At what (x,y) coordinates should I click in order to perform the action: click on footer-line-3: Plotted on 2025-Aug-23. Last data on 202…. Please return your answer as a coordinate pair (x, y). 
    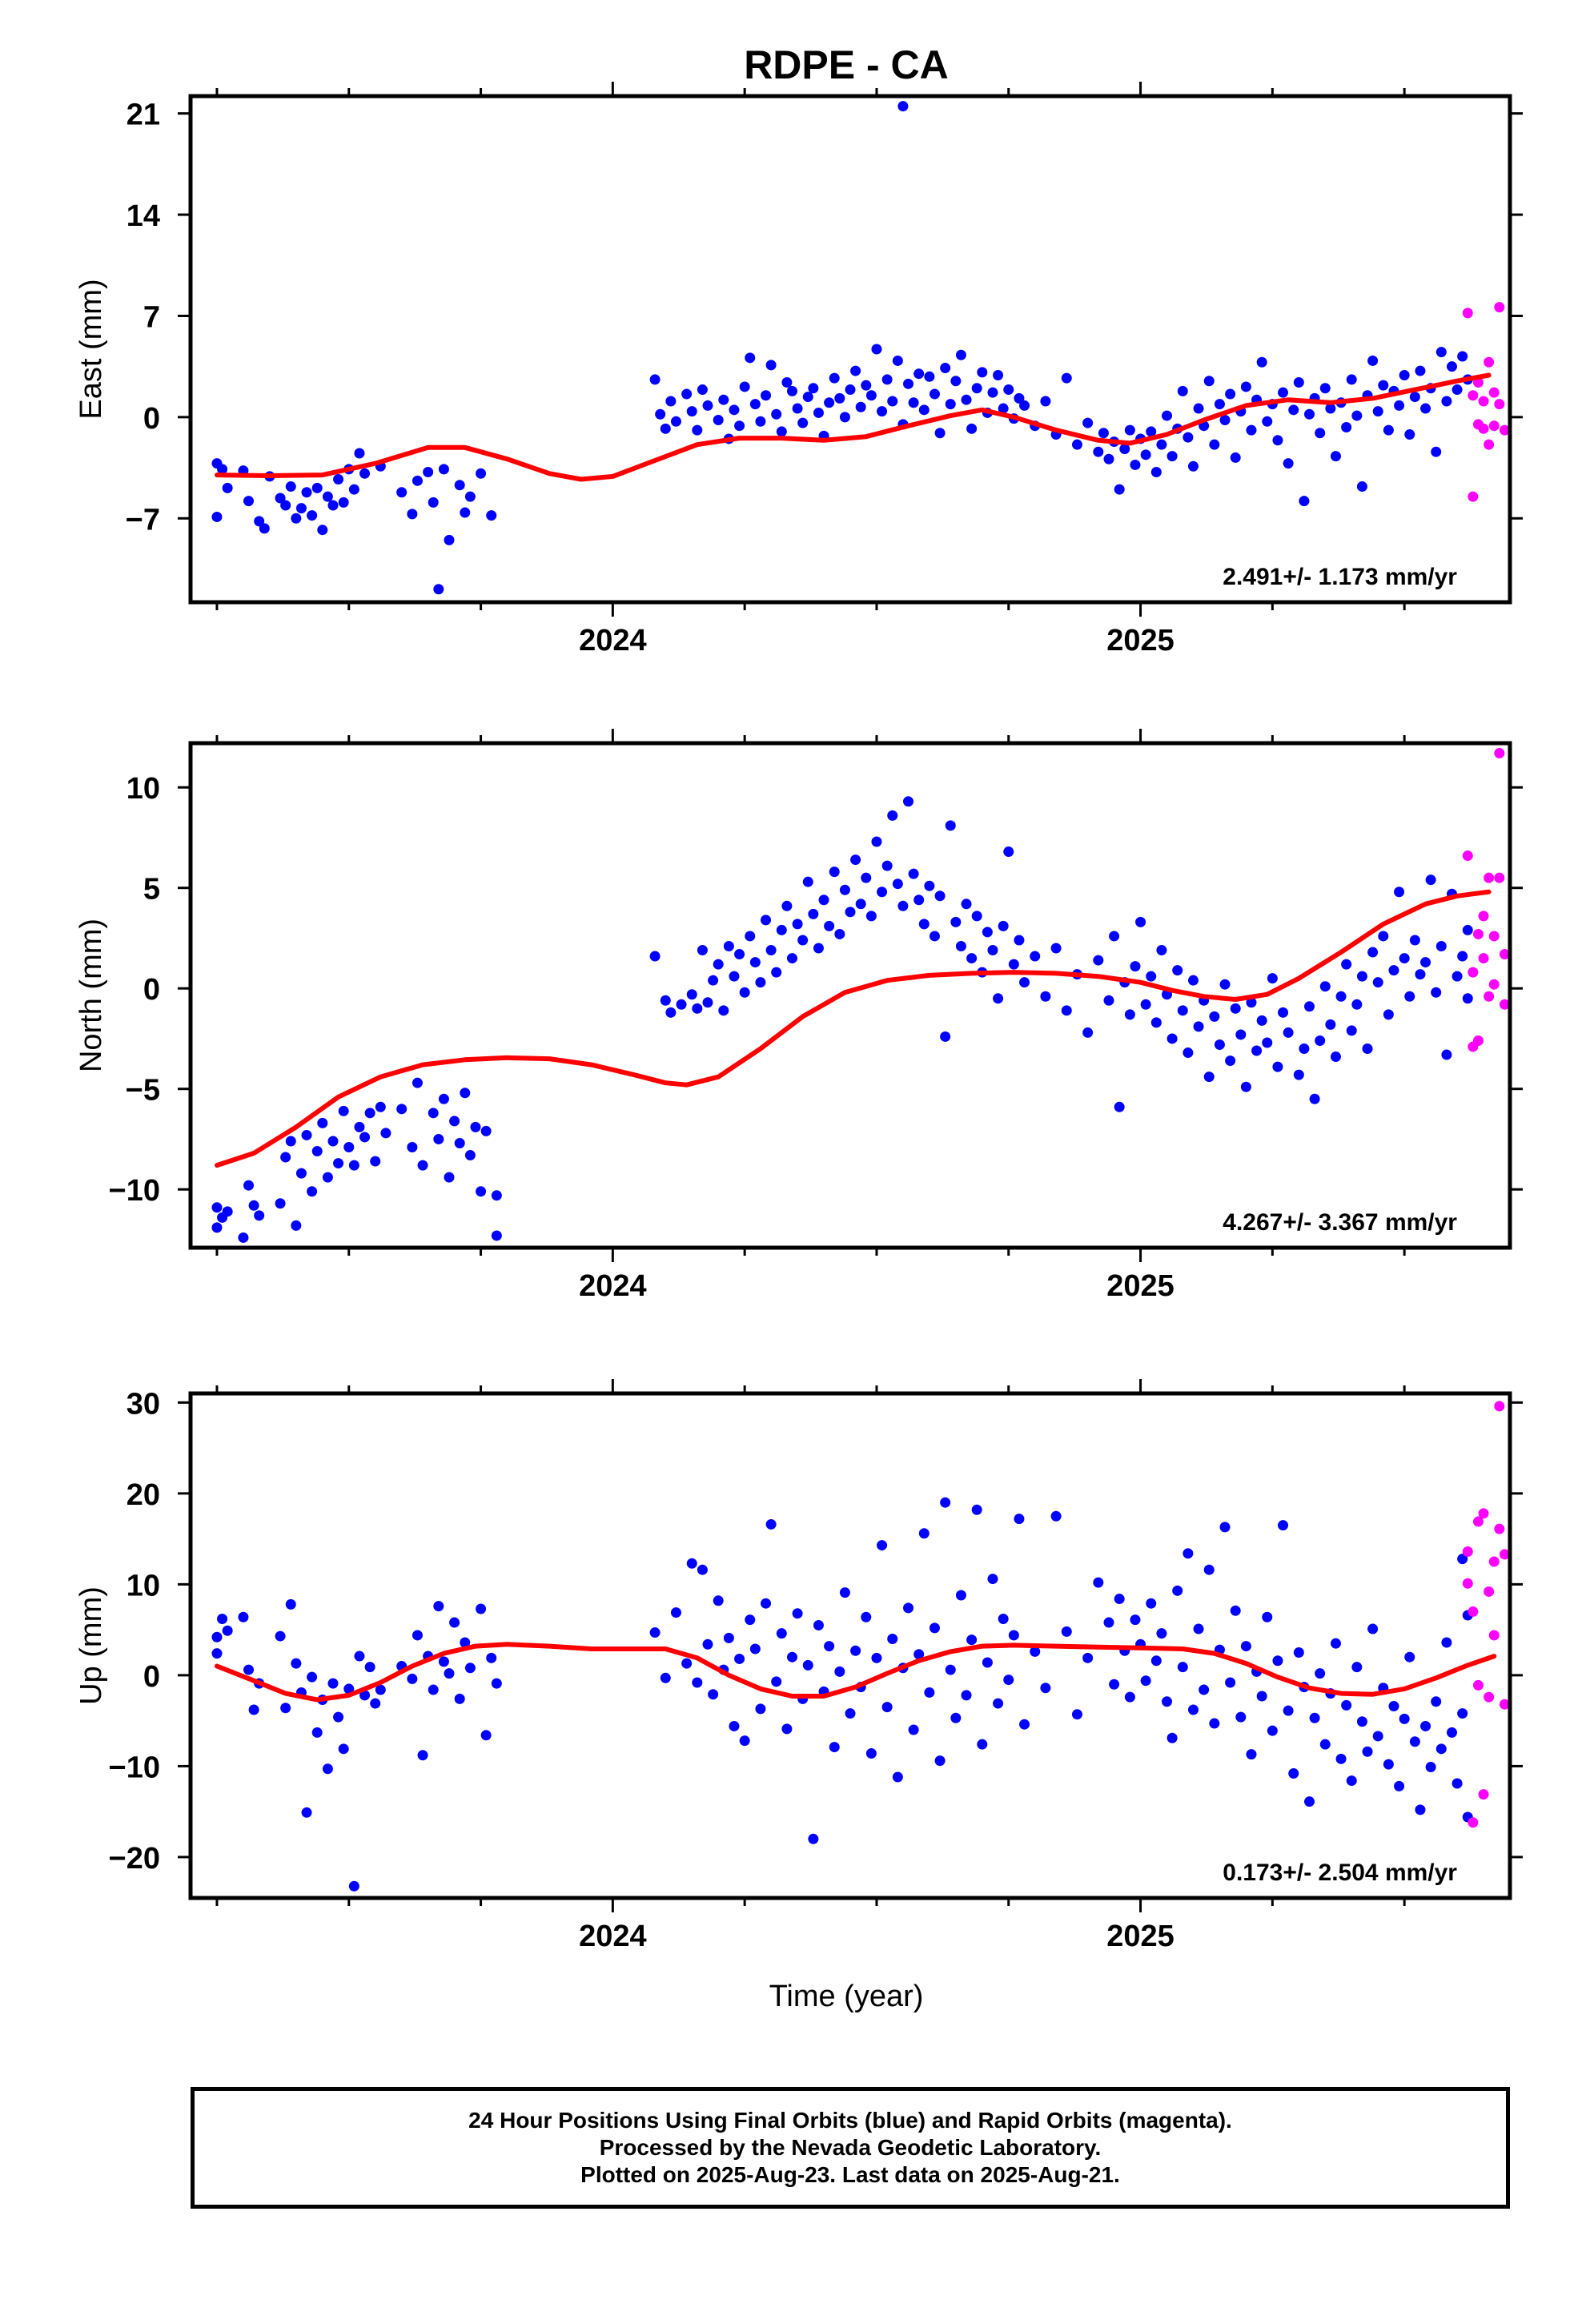
    Looking at the image, I should click on (850, 2174).